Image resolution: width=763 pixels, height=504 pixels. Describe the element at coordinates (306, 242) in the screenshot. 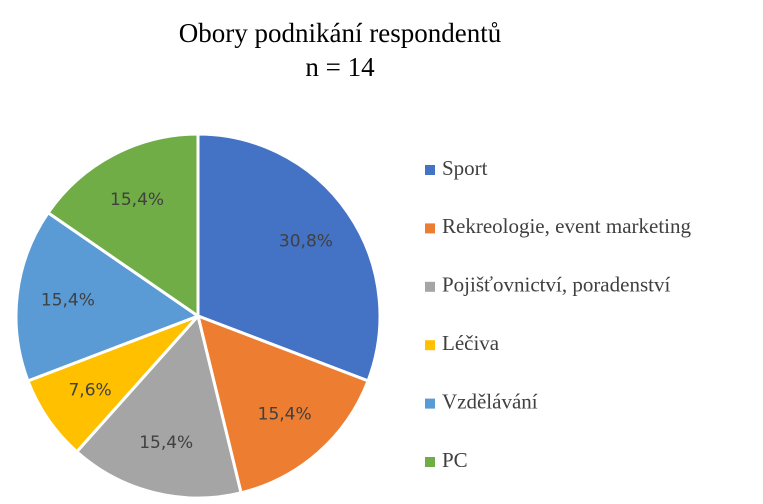

I see `data-label: 30,8%` at that location.